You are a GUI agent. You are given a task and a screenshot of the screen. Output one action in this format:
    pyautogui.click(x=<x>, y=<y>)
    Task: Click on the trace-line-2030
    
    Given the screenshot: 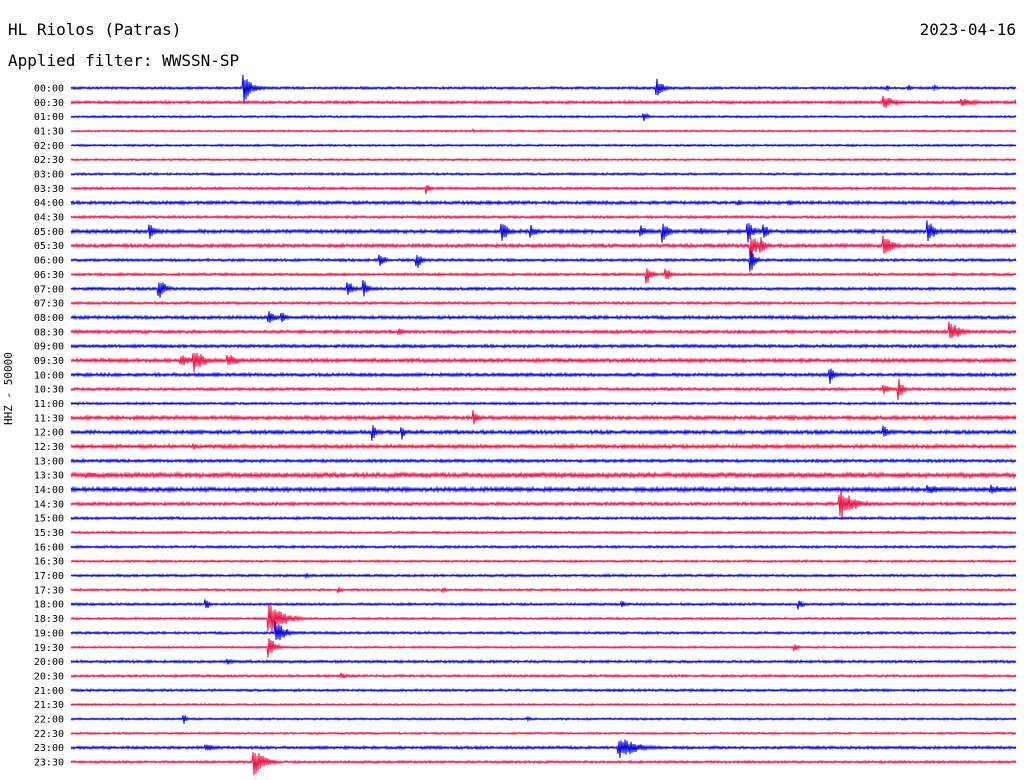 What is the action you would take?
    pyautogui.click(x=543, y=676)
    